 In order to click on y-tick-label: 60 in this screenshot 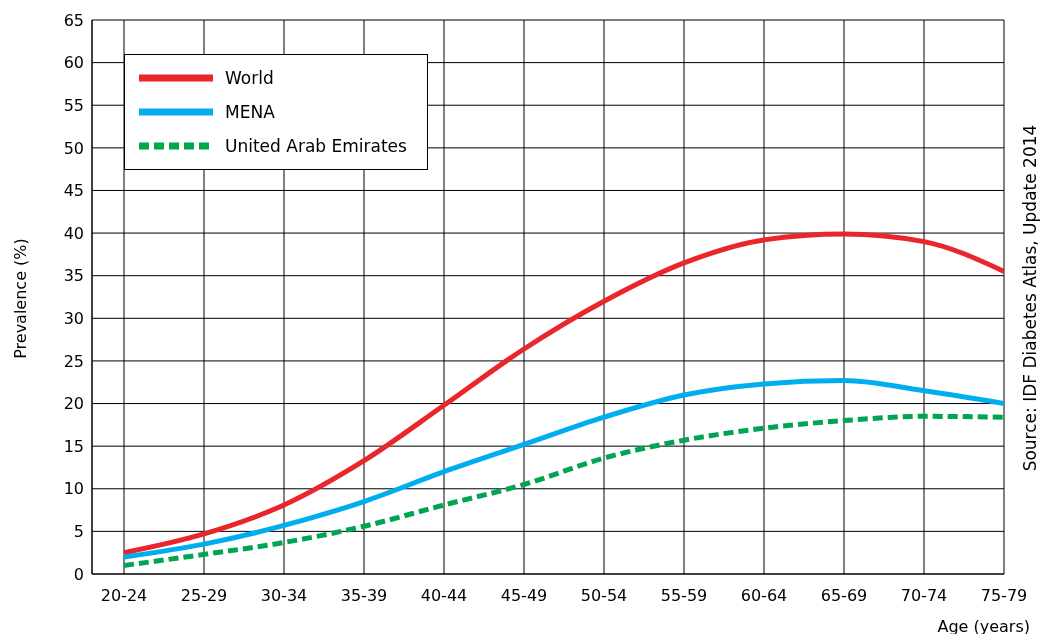, I will do `click(73, 63)`.